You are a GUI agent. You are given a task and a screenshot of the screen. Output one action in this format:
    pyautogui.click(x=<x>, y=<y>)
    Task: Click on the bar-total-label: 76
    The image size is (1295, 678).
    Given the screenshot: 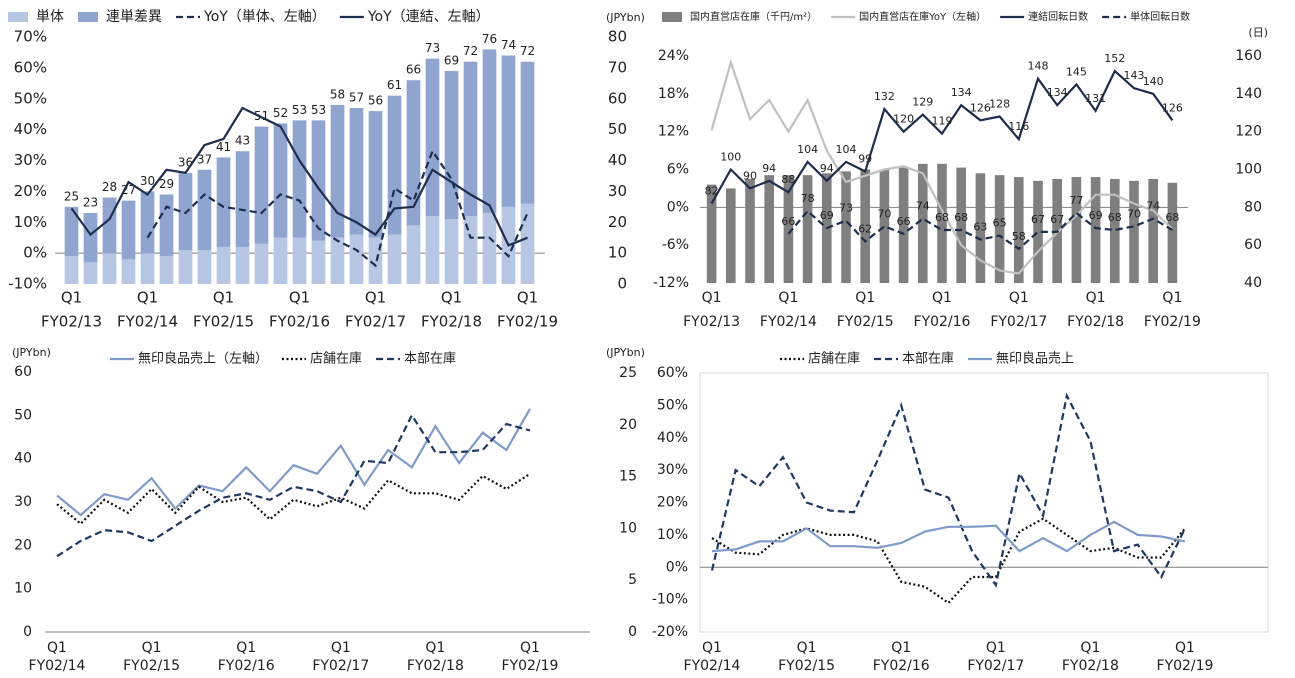 What is the action you would take?
    pyautogui.click(x=489, y=39)
    